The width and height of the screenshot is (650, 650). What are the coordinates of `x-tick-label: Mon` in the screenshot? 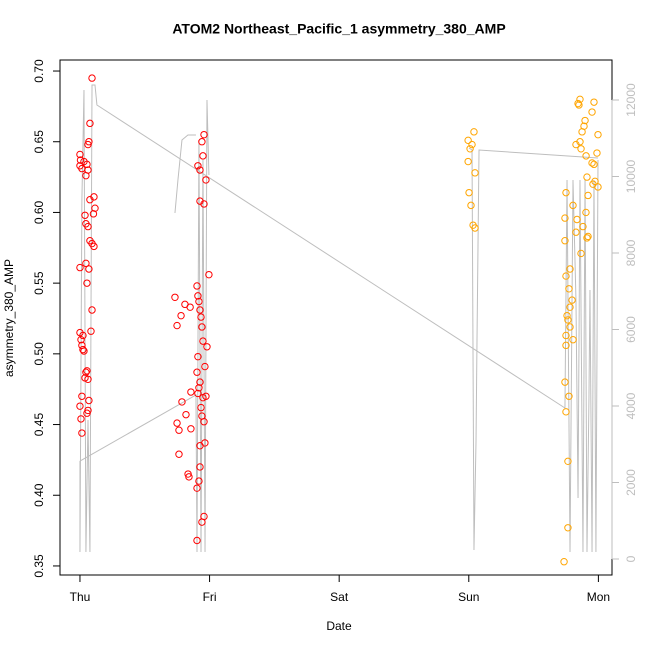 It's located at (598, 597).